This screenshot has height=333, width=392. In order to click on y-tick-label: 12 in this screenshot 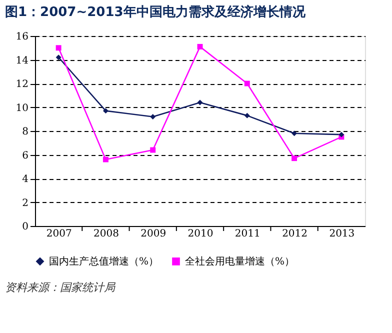, I will do `click(22, 84)`.